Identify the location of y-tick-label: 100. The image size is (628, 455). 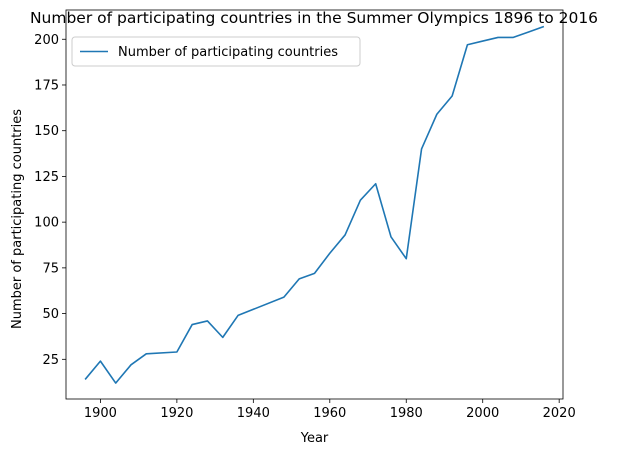
(46, 223).